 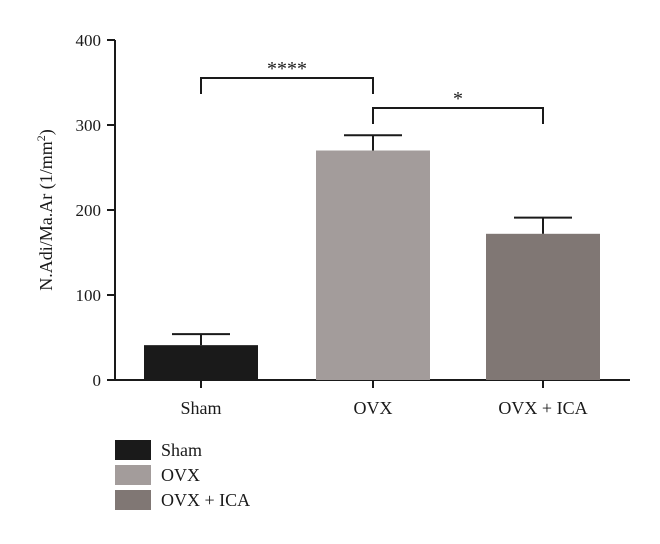 What do you see at coordinates (41, 138) in the screenshot?
I see `y-axis-label-superscript: 2` at bounding box center [41, 138].